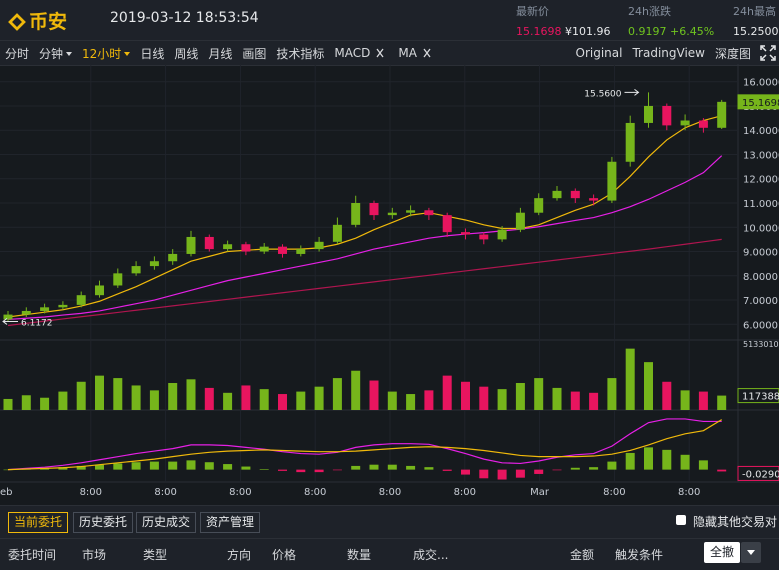  What do you see at coordinates (103, 522) in the screenshot?
I see `tab: 历史委托` at bounding box center [103, 522].